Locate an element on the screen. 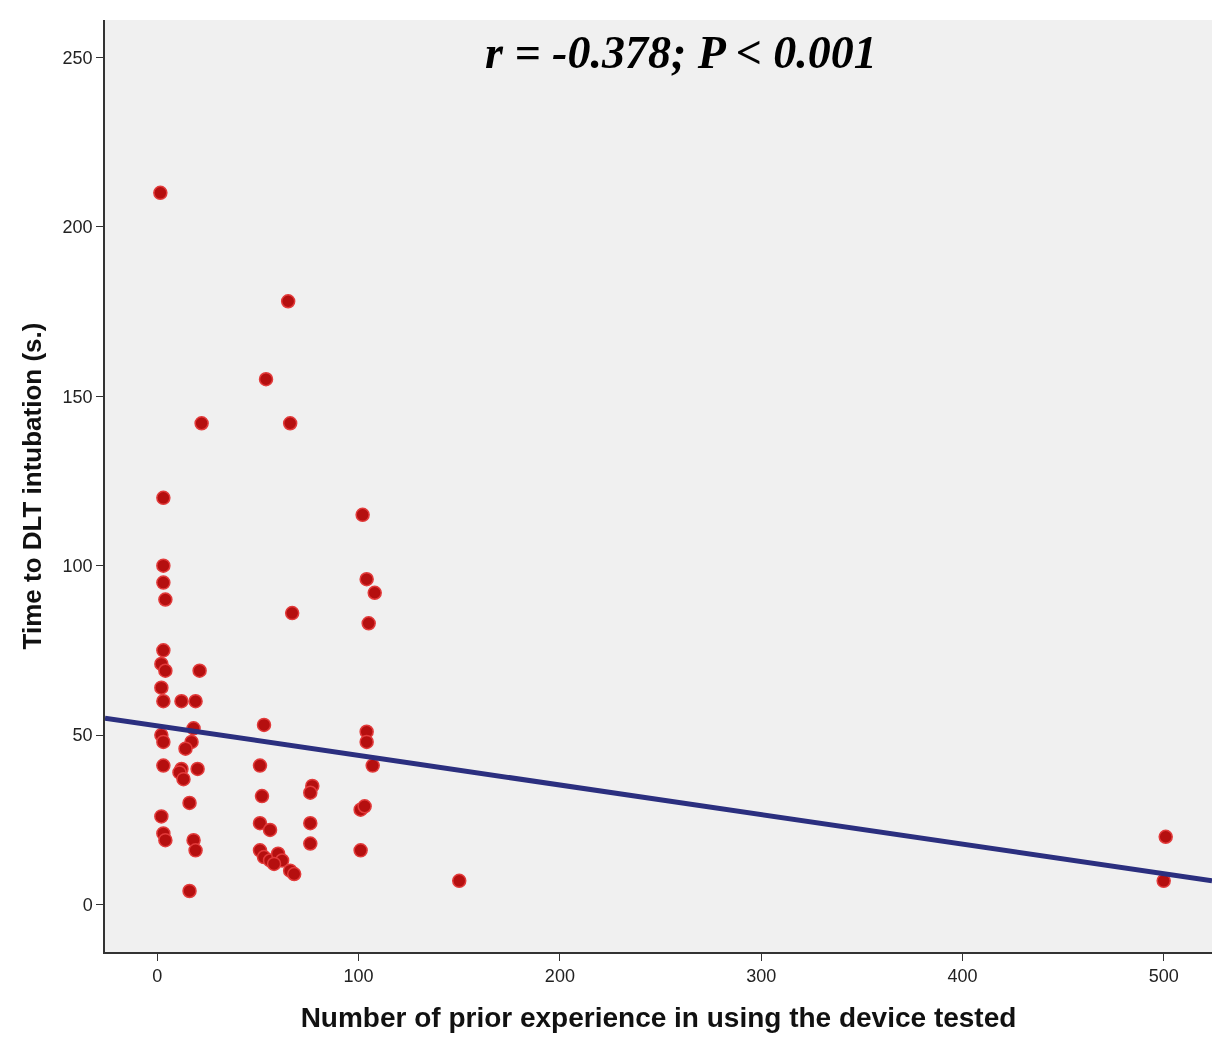 The width and height of the screenshot is (1214, 1055). x-tick-label: 500 is located at coordinates (1163, 976).